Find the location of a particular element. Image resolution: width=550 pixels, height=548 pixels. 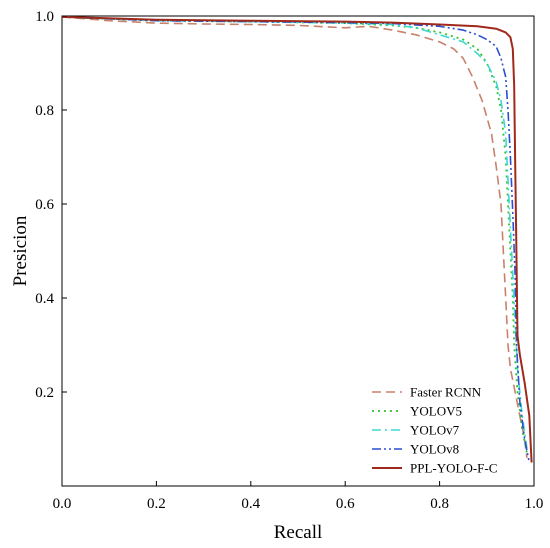

x-tick-label: 0.4 is located at coordinates (250, 504).